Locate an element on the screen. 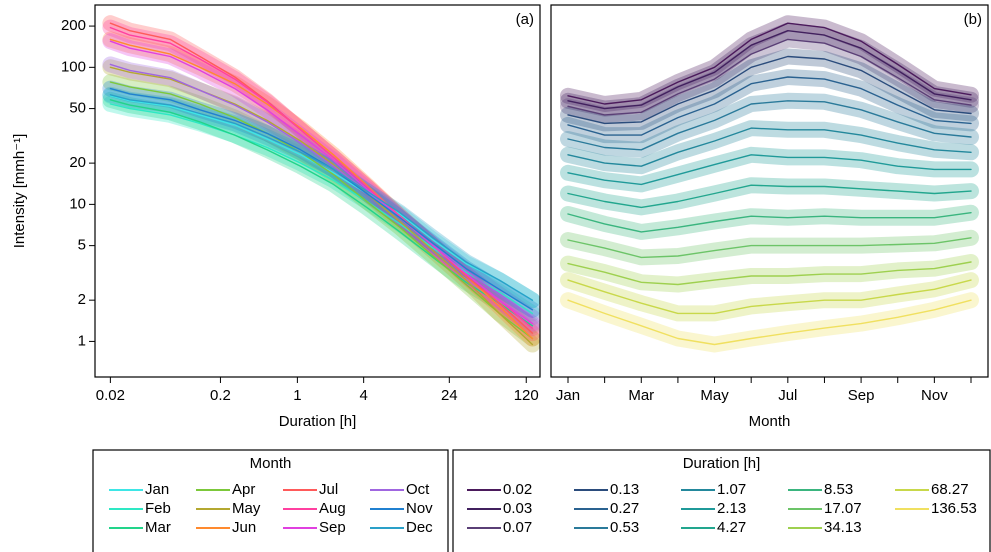 The width and height of the screenshot is (991, 552). legend-label: 0.13 is located at coordinates (624, 489).